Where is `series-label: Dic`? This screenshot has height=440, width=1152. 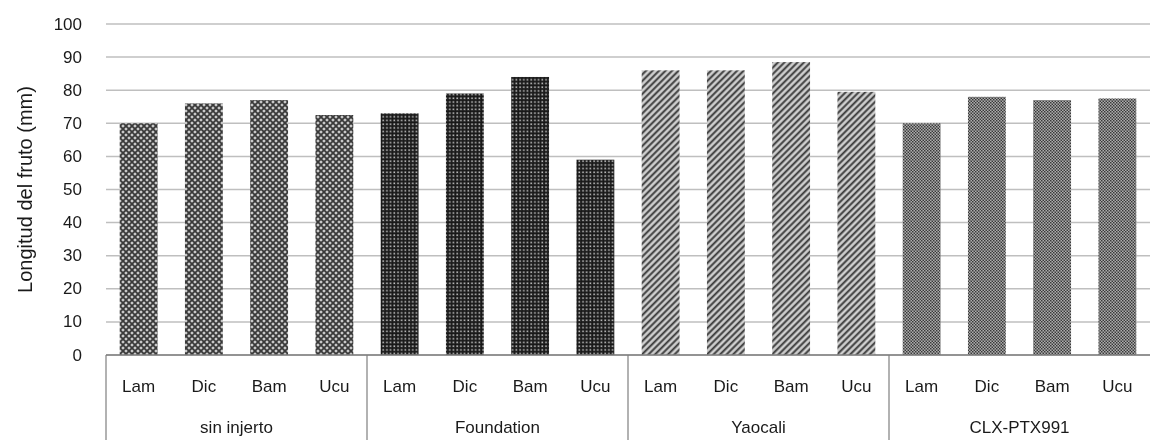
series-label: Dic is located at coordinates (204, 386).